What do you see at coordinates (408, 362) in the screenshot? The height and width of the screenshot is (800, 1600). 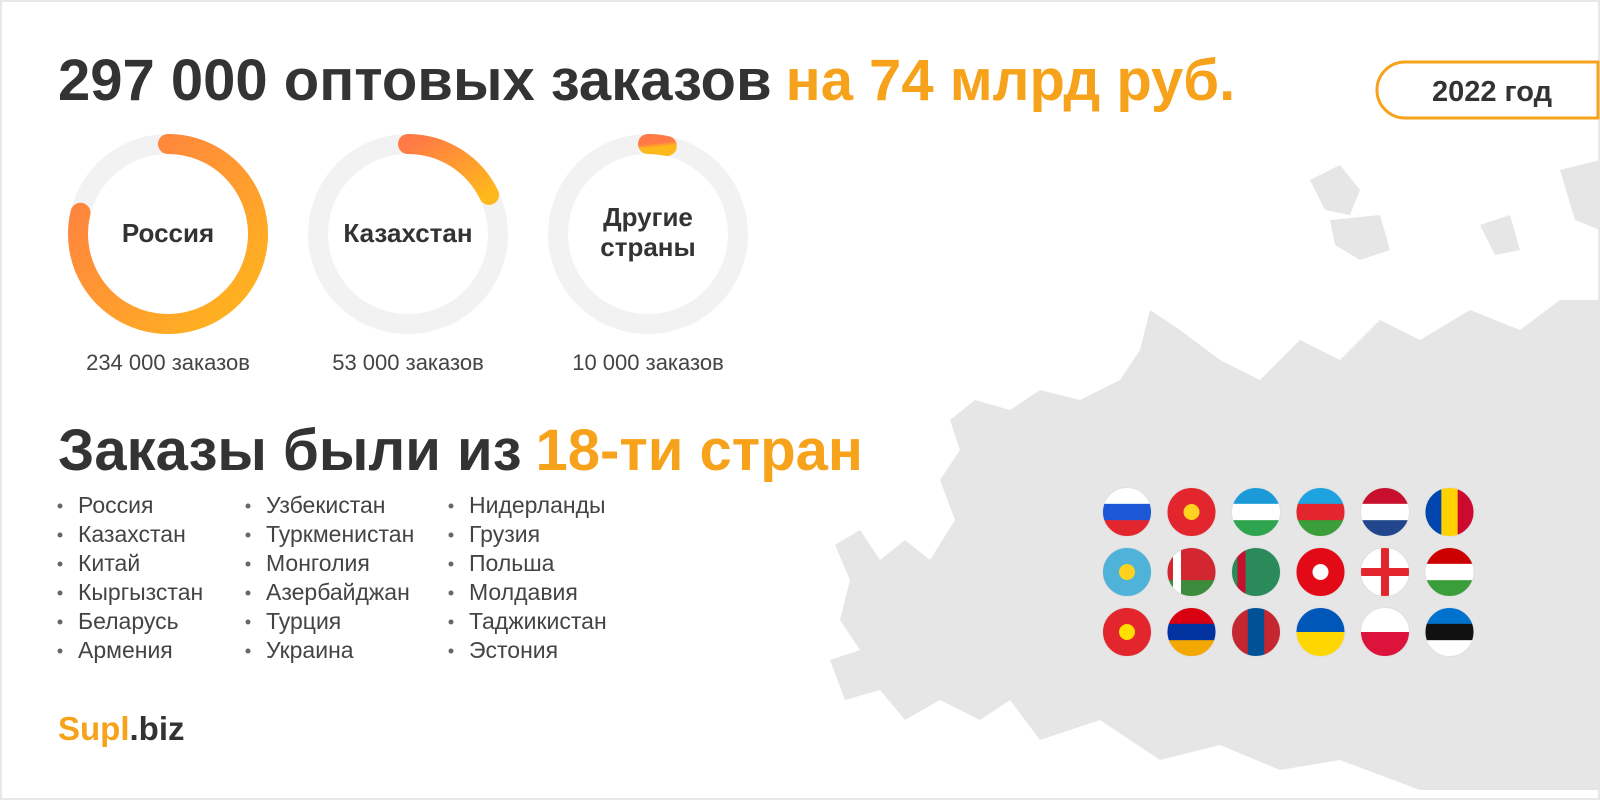 I see `ring-value-label: 53 000 заказов` at bounding box center [408, 362].